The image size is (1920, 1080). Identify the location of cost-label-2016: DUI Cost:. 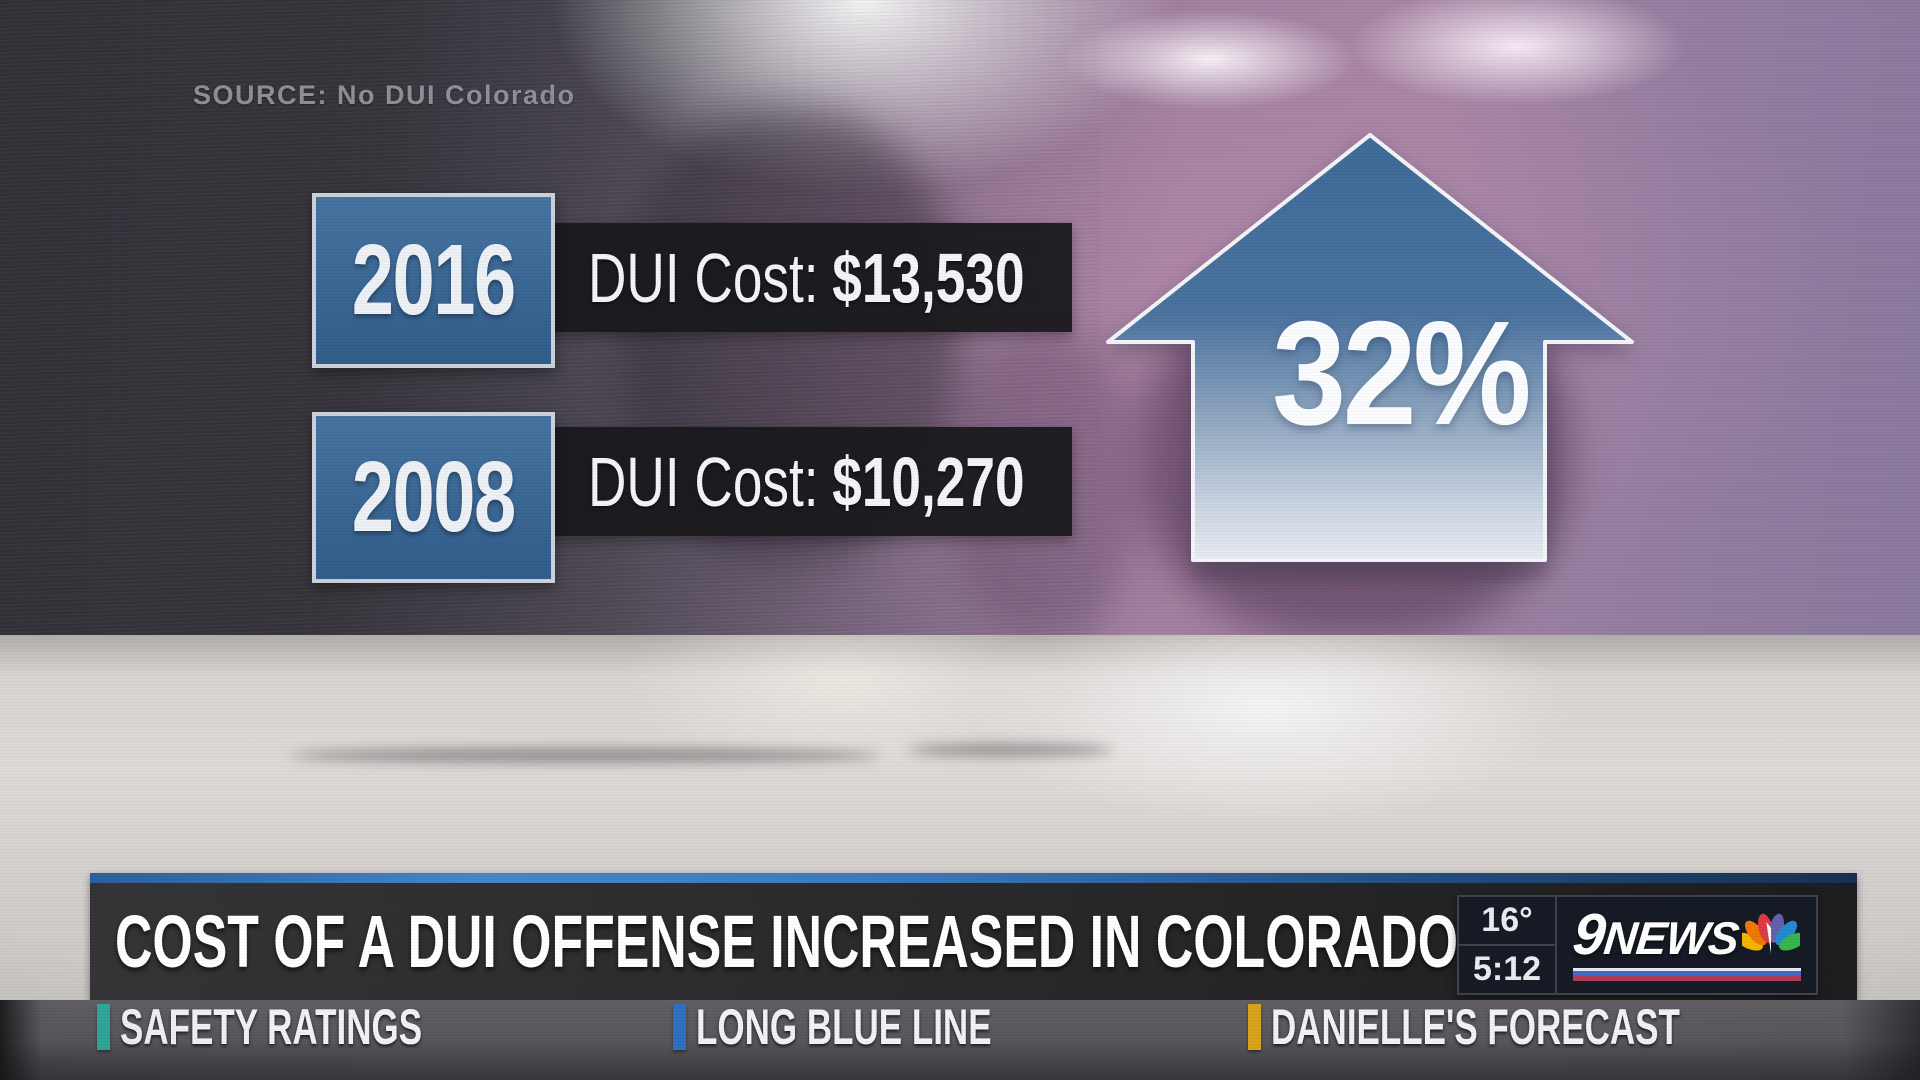
(703, 277).